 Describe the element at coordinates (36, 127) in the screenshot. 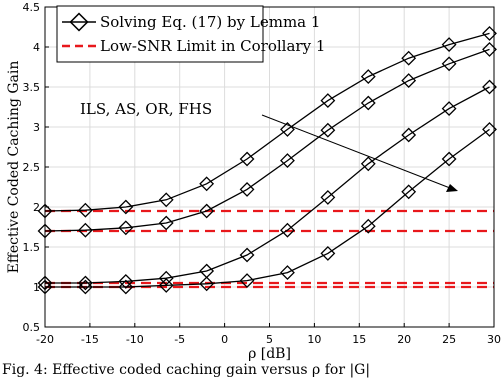

I see `y-tick-label: 3` at that location.